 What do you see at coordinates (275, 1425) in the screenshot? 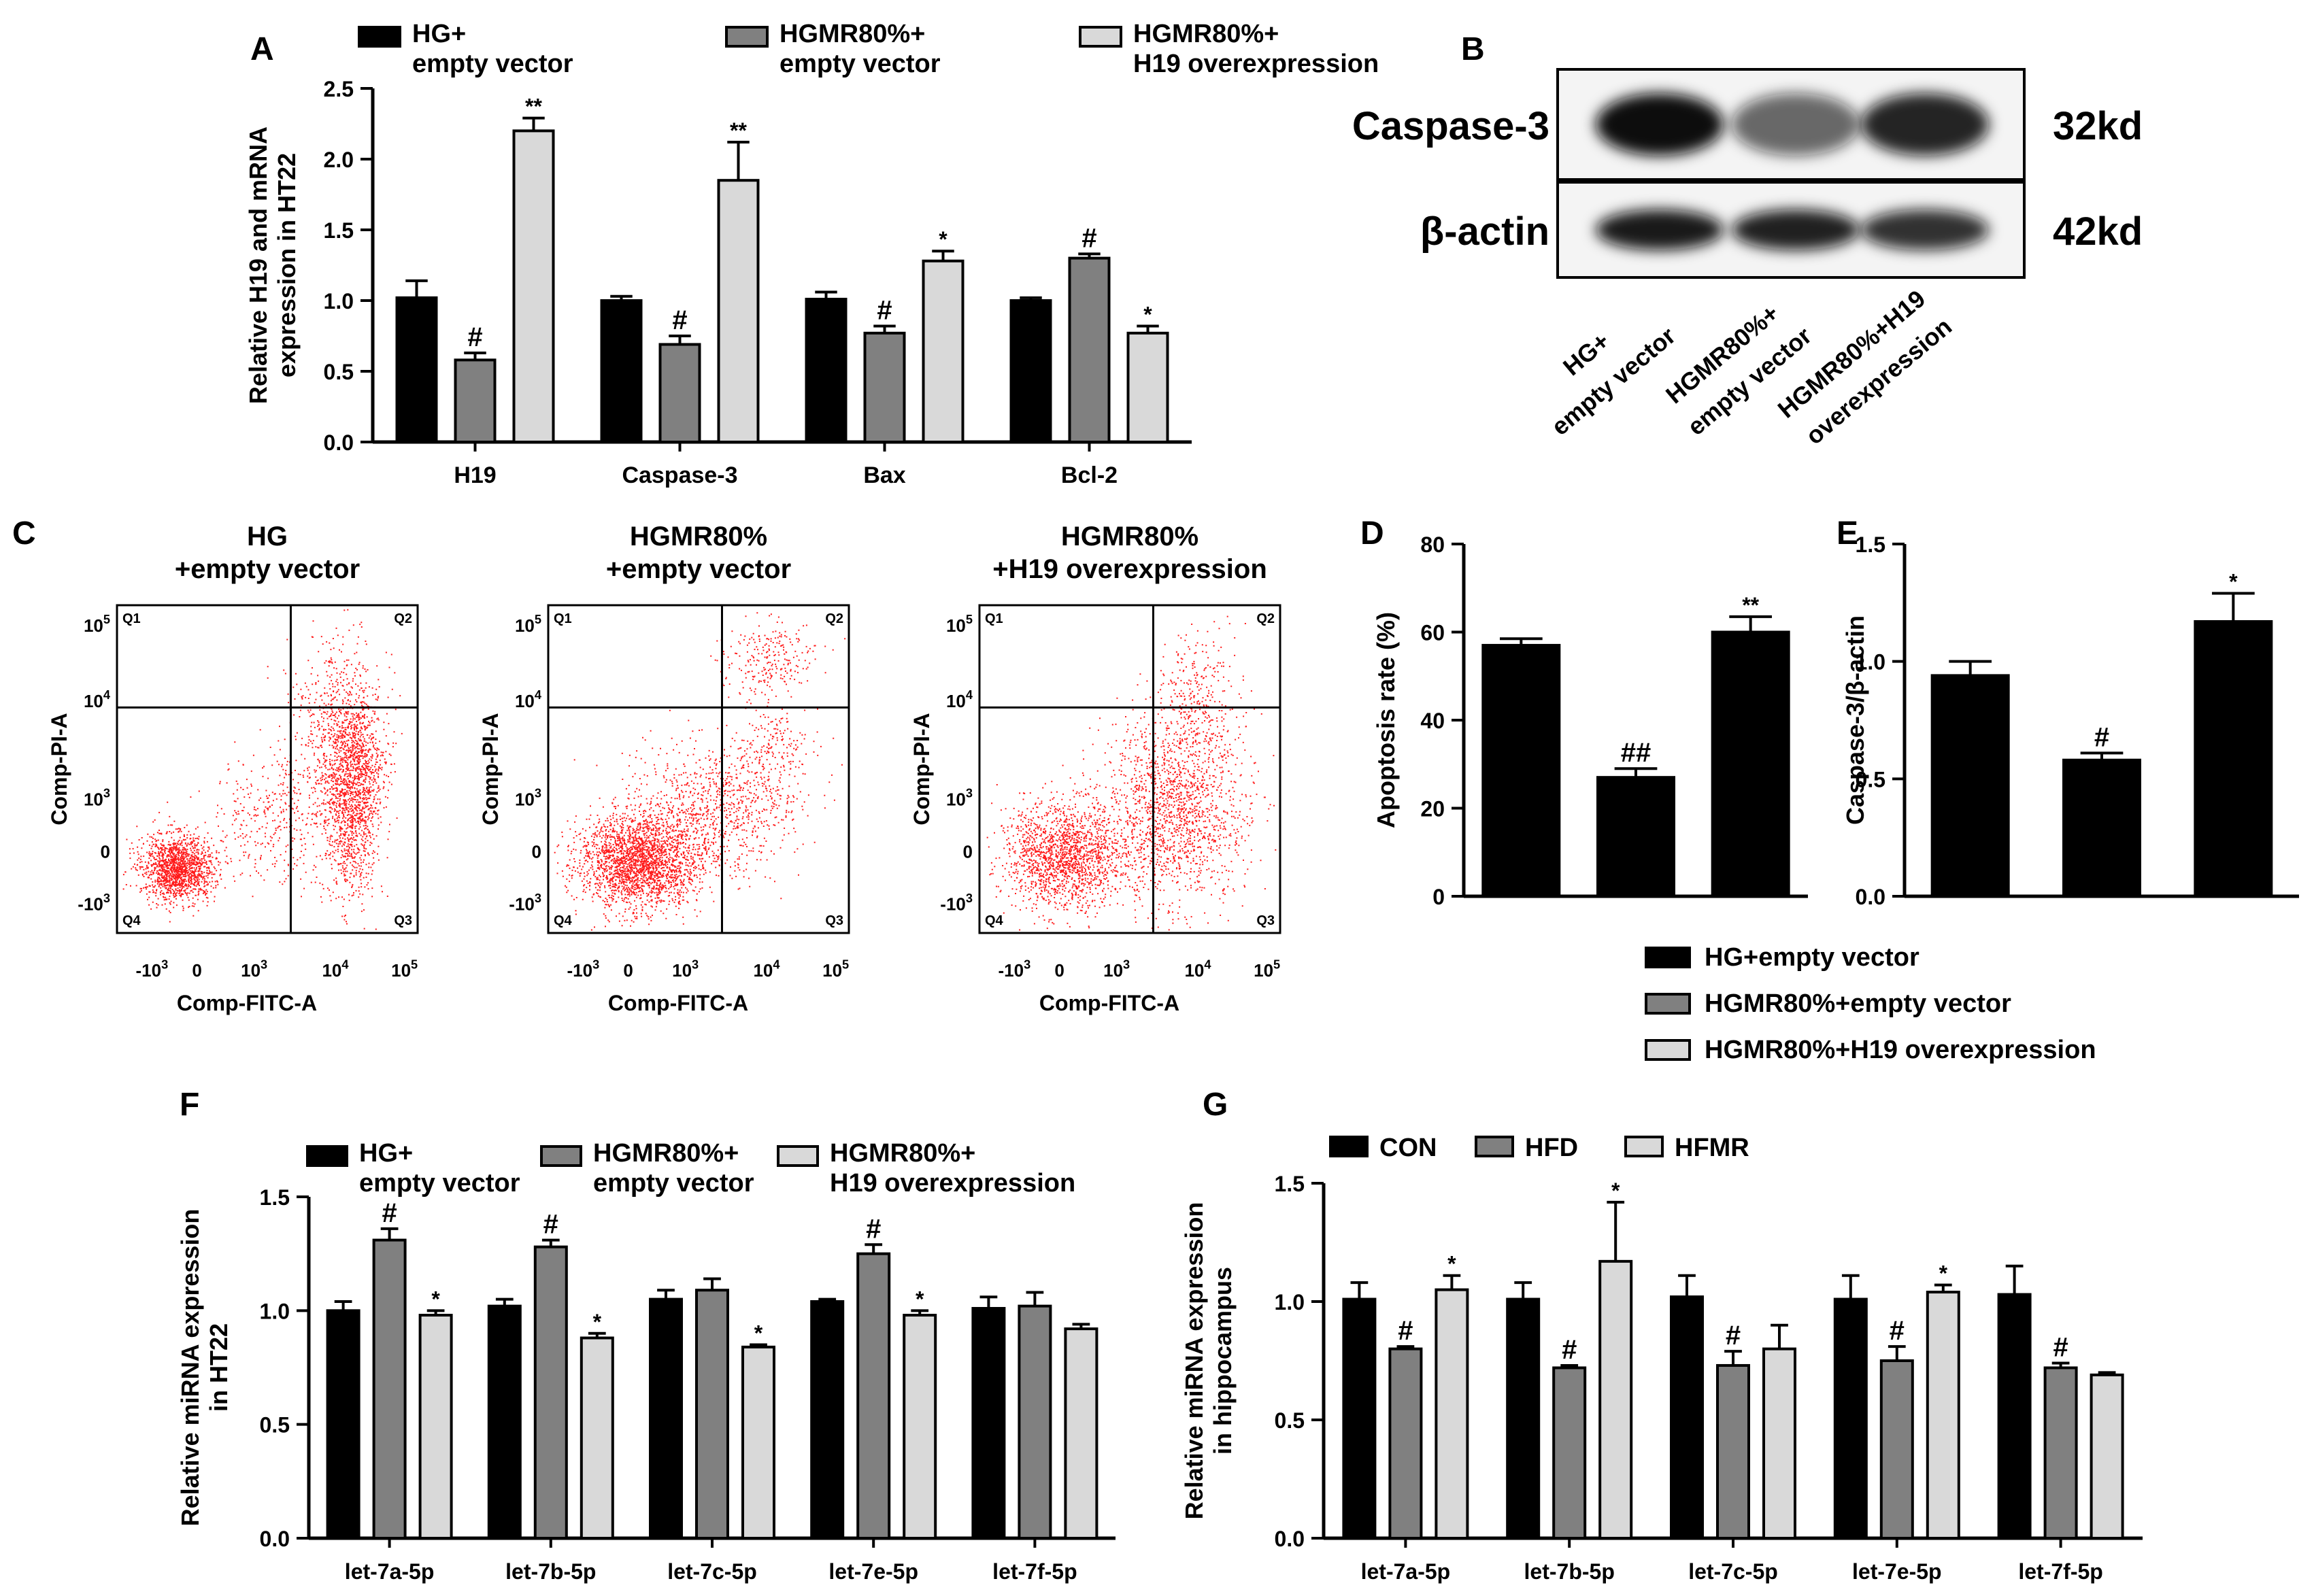
I see `y-tick-label: 0.5` at bounding box center [275, 1425].